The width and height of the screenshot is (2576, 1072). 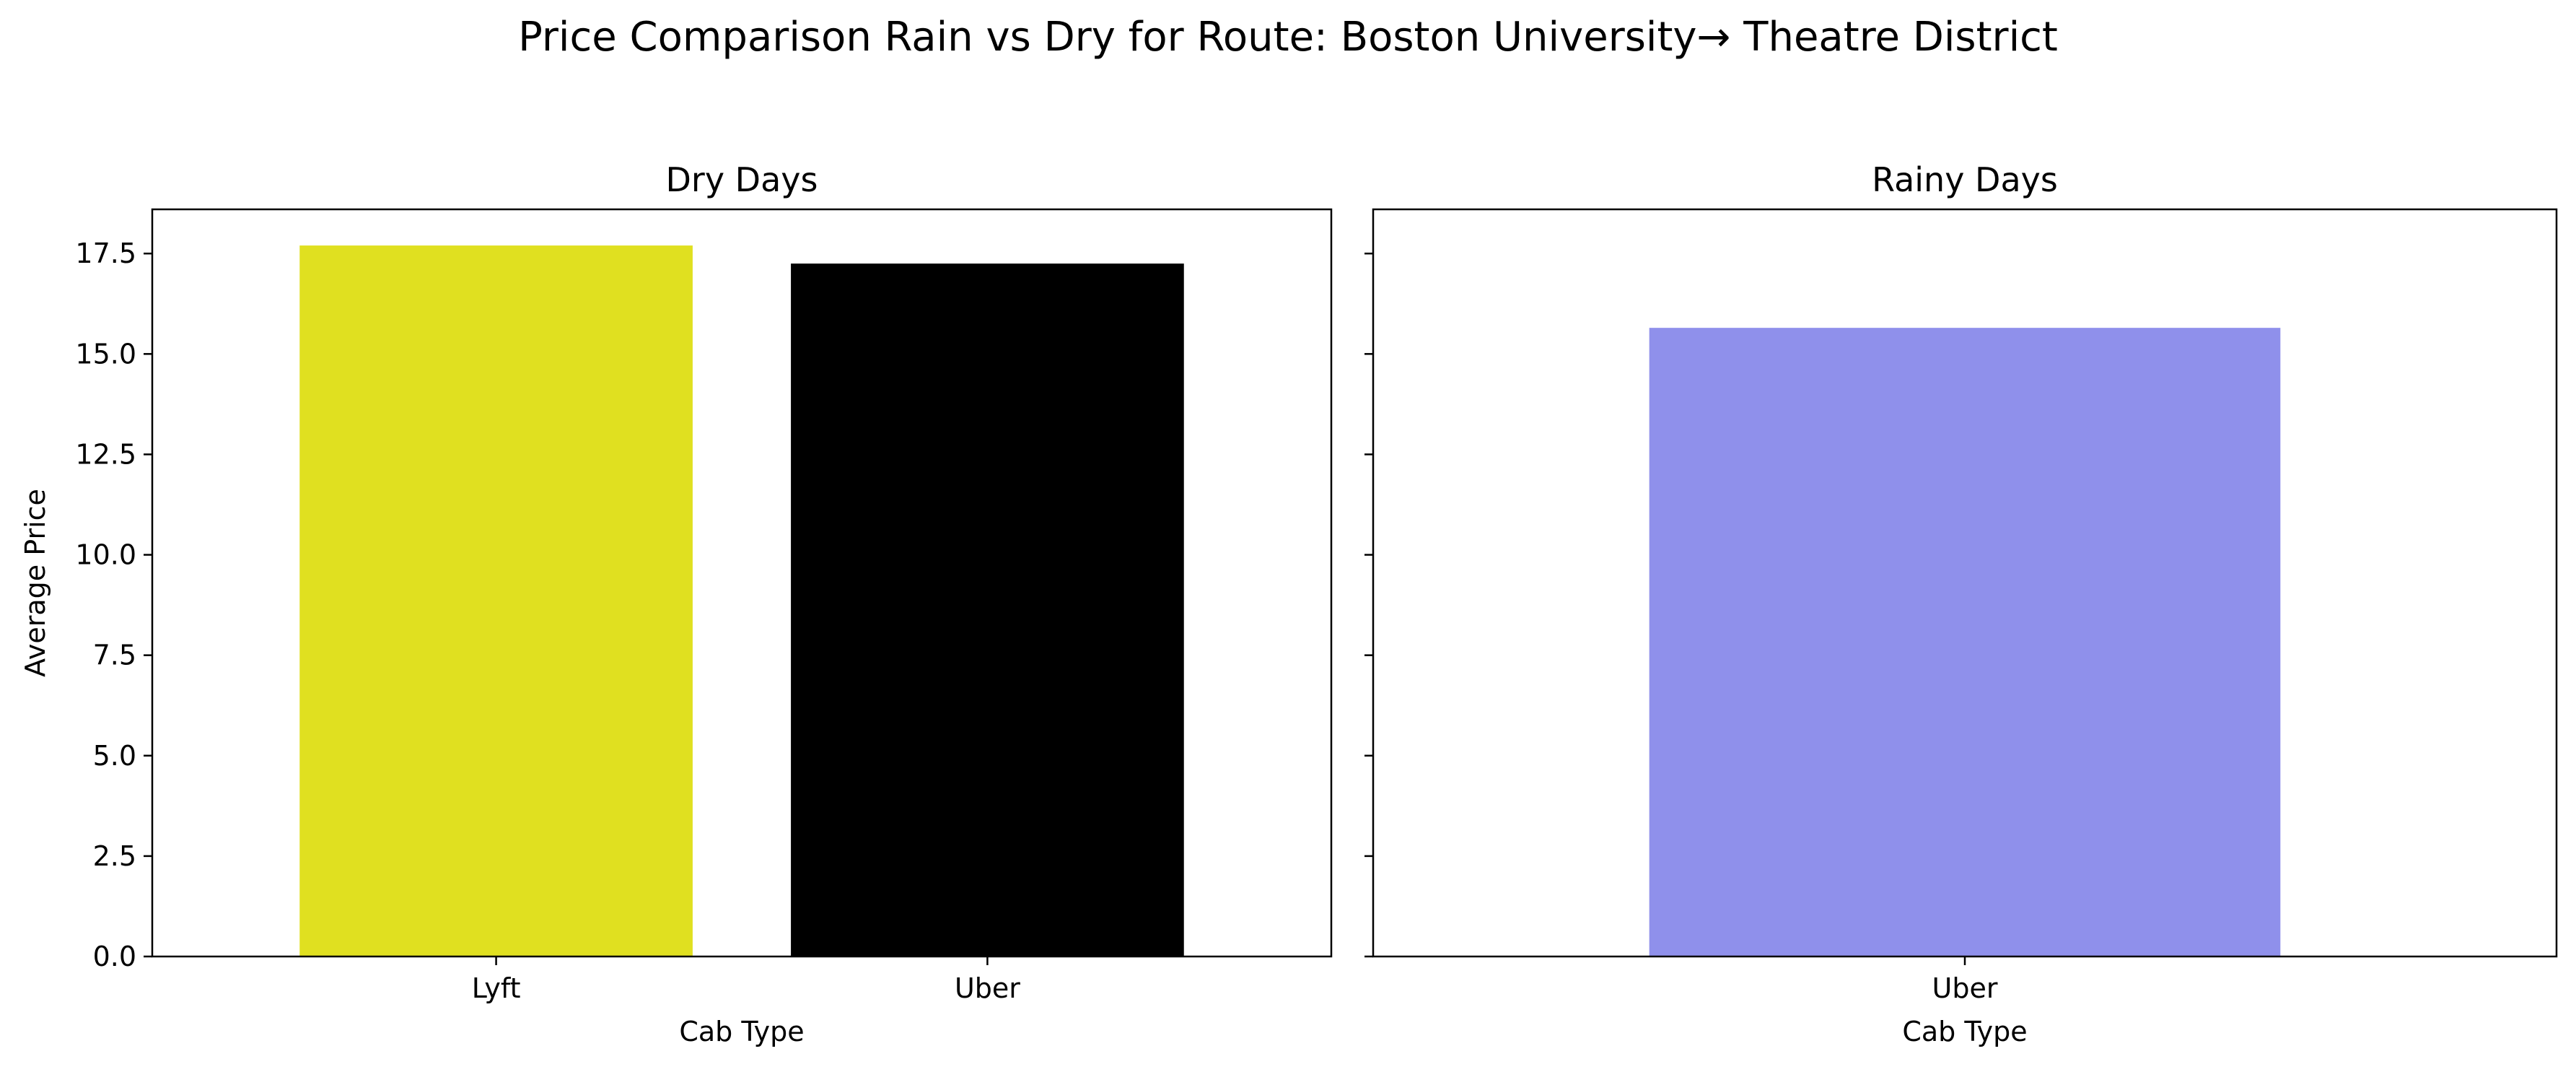 What do you see at coordinates (496, 988) in the screenshot?
I see `x-tick-label: Lyft` at bounding box center [496, 988].